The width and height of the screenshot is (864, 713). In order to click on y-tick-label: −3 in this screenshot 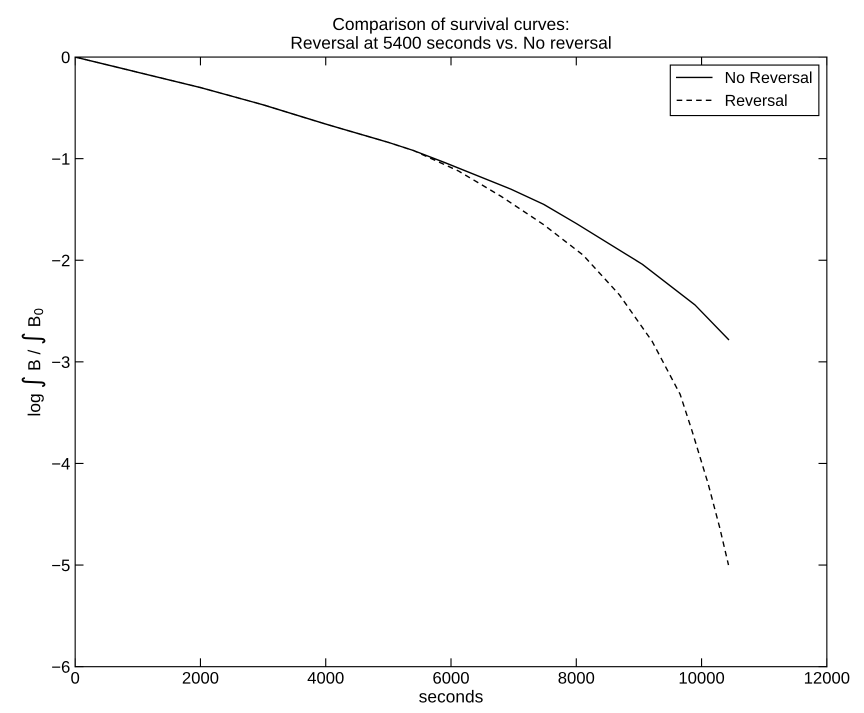, I will do `click(61, 362)`.